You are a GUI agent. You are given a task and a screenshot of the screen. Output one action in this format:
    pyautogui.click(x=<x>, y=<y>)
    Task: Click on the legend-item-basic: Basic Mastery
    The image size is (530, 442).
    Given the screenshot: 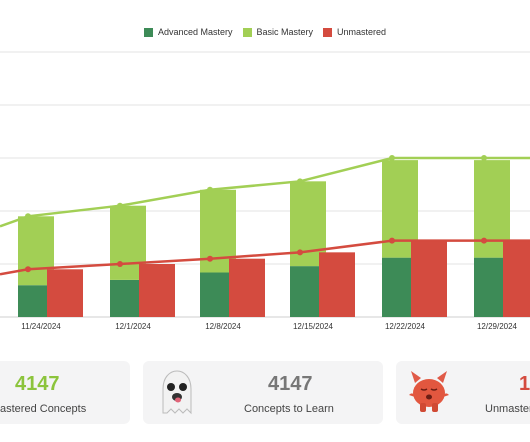 What is the action you would take?
    pyautogui.click(x=278, y=32)
    